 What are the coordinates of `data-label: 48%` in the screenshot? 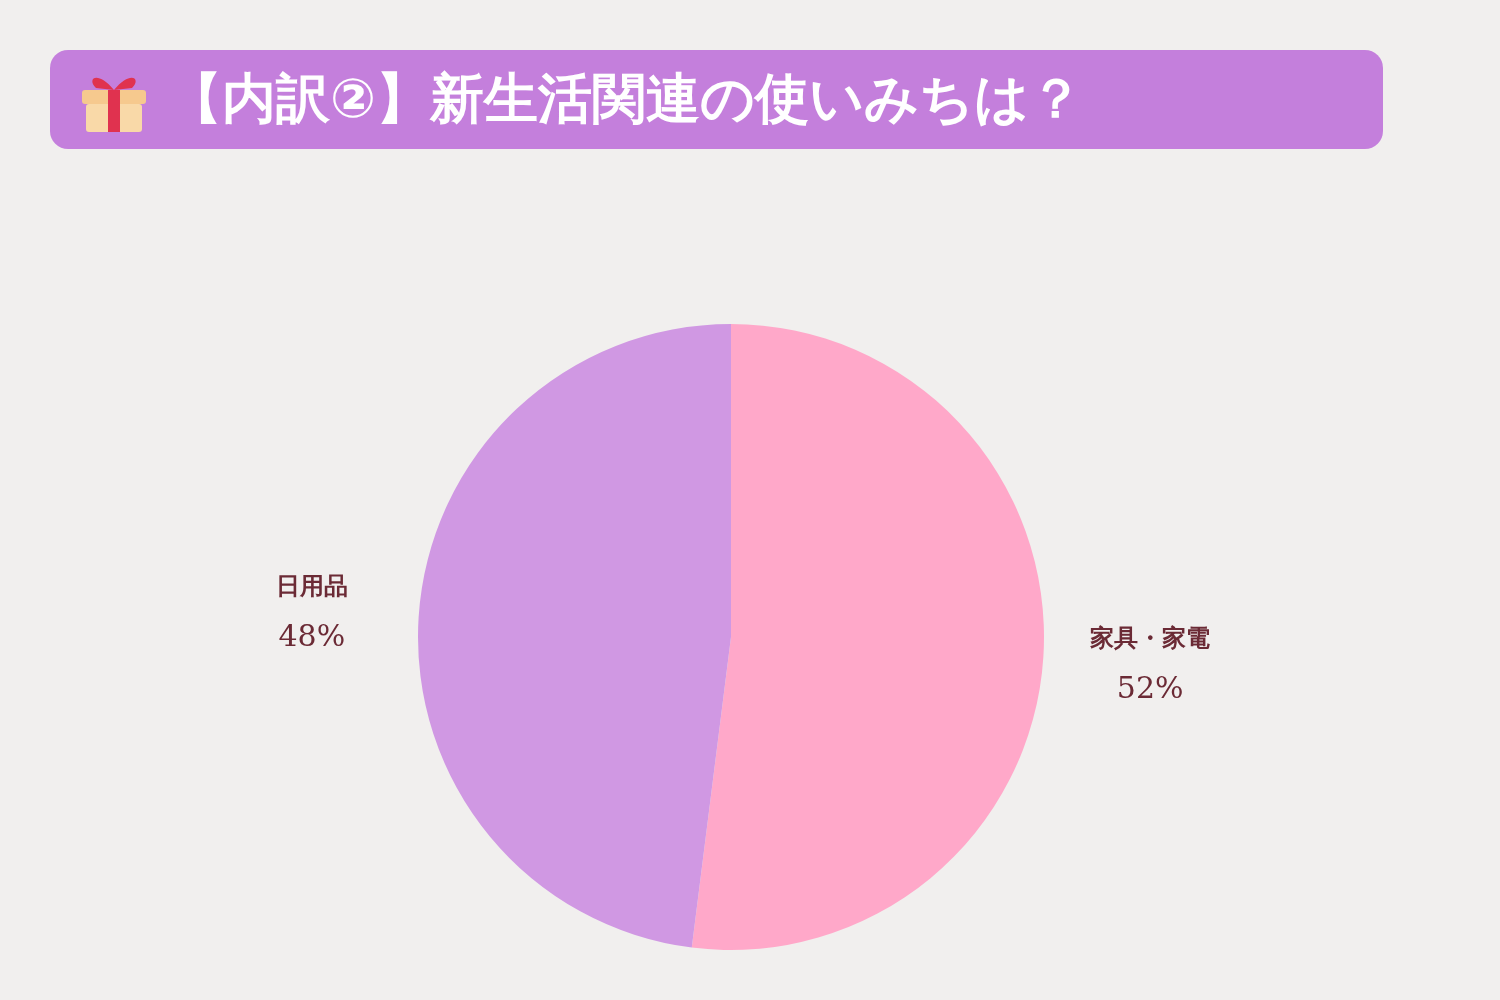 It's located at (312, 635).